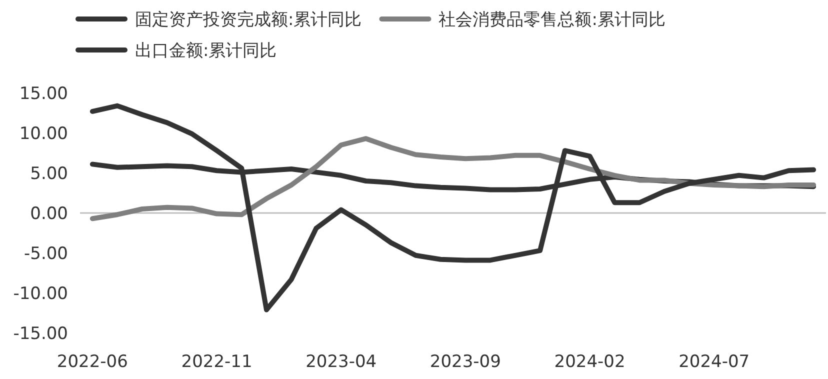 The width and height of the screenshot is (828, 379). Describe the element at coordinates (49, 214) in the screenshot. I see `y-tick-label: 0.00` at that location.